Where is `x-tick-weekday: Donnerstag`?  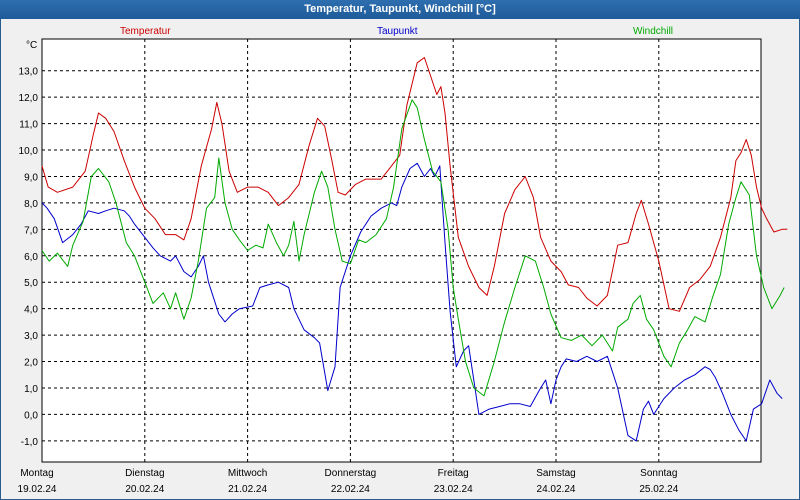
x-tick-weekday: Donnerstag is located at coordinates (351, 473).